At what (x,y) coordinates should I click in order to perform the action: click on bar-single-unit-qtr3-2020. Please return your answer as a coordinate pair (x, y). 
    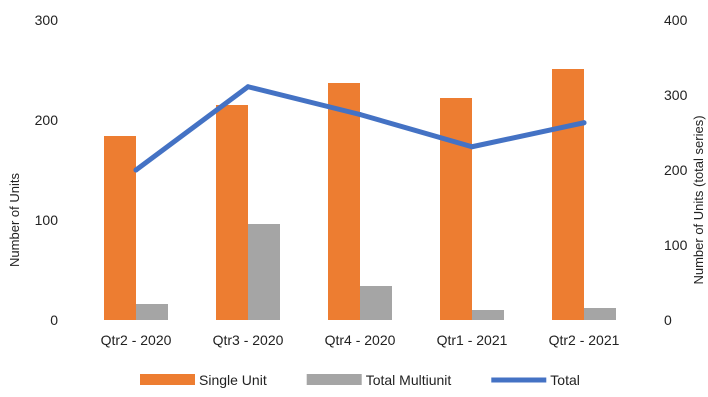
    Looking at the image, I should click on (232, 212).